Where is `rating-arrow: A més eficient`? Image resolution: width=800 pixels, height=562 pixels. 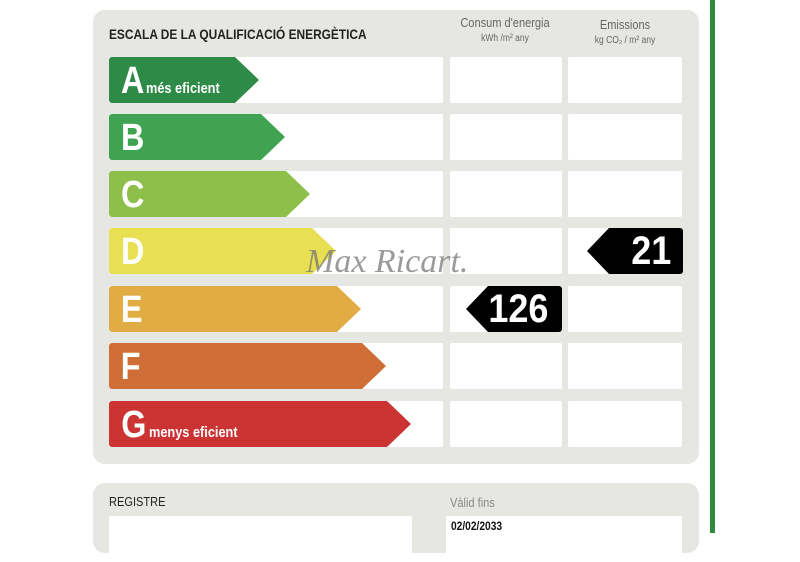 rating-arrow: A més eficient is located at coordinates (184, 80).